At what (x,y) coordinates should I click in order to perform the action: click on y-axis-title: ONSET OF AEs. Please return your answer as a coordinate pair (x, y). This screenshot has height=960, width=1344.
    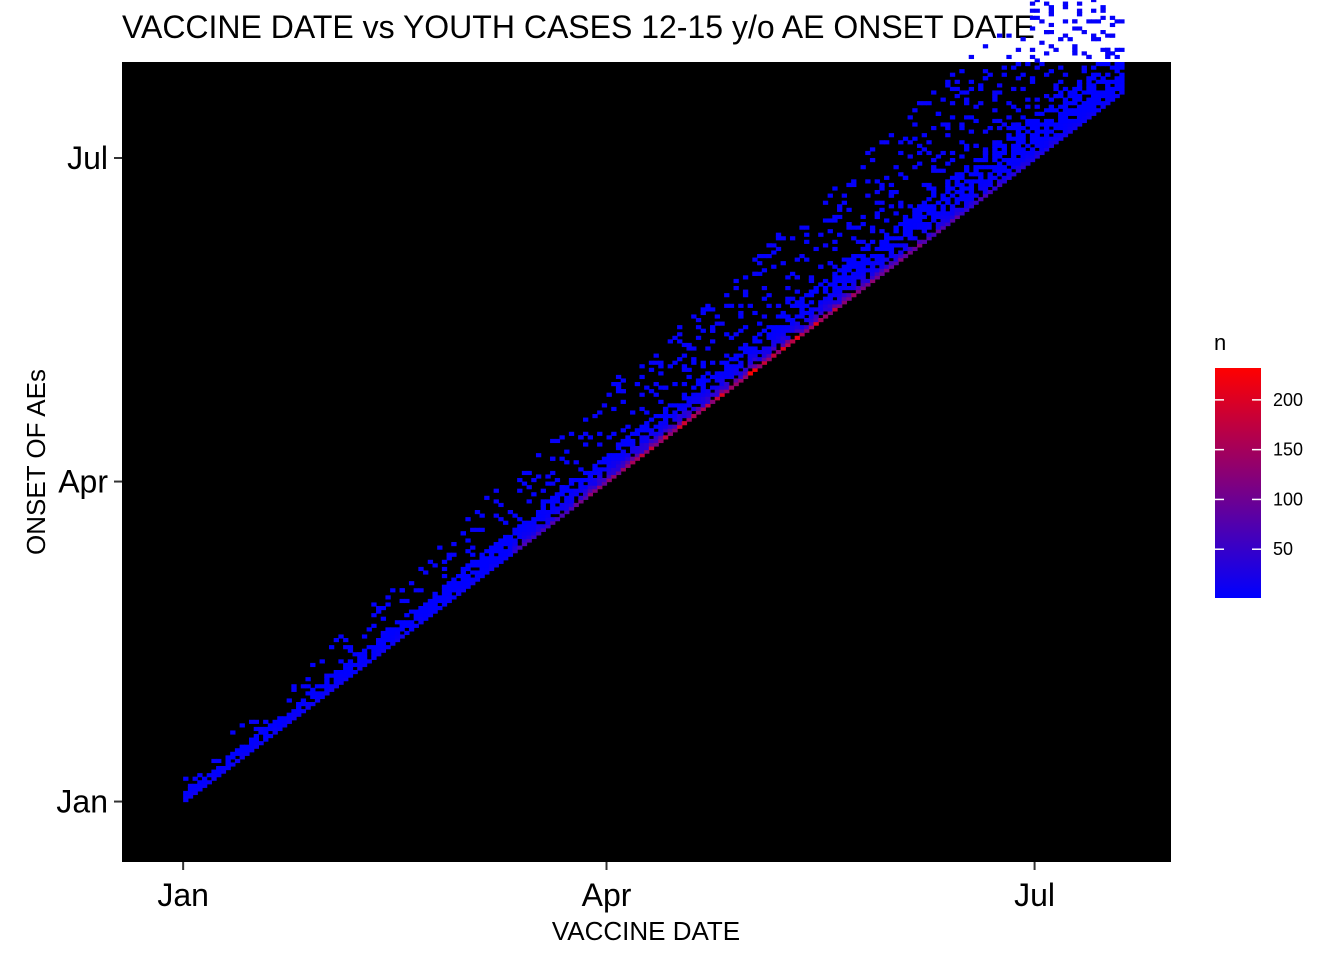
    Looking at the image, I should click on (36, 462).